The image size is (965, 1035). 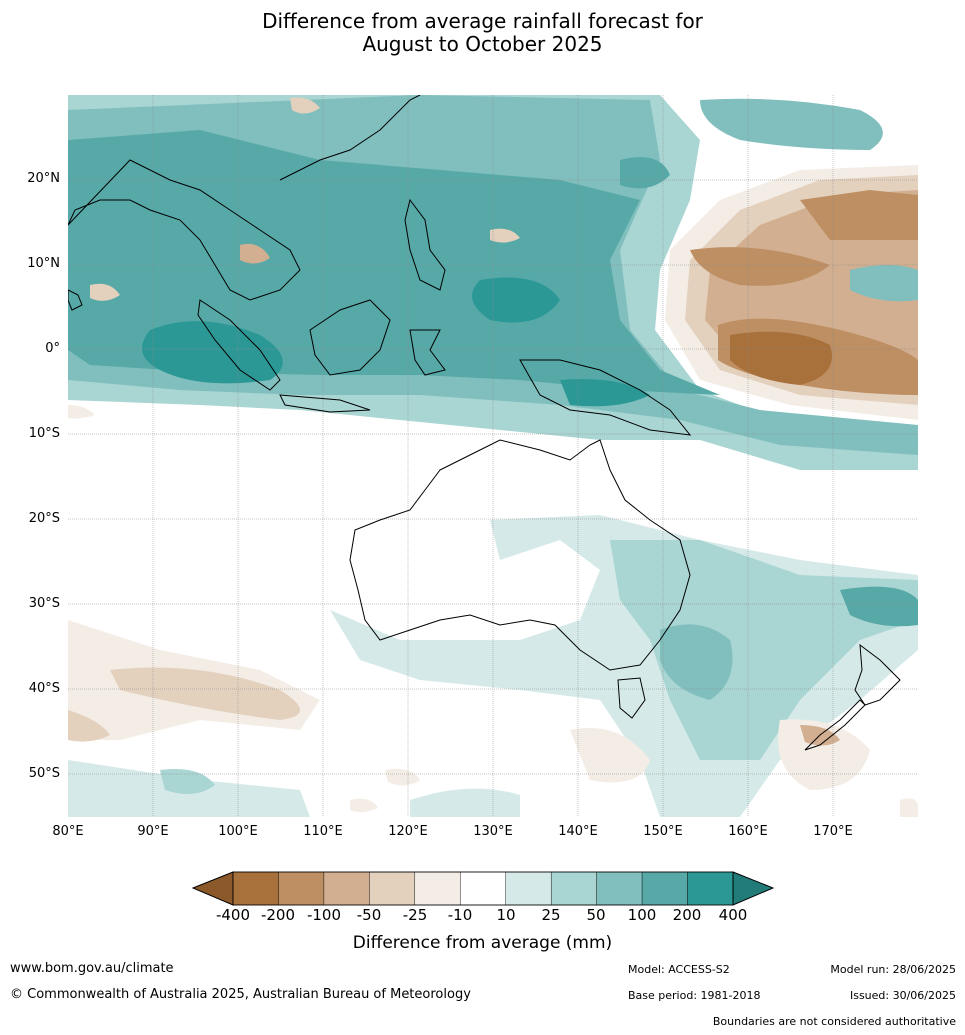 I want to click on lon-label-120e: 120°E, so click(x=408, y=831).